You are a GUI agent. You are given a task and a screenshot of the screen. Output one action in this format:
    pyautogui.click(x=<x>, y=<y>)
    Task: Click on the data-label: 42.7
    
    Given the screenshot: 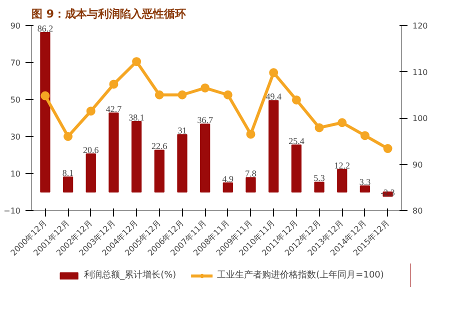 What is the action you would take?
    pyautogui.click(x=114, y=109)
    